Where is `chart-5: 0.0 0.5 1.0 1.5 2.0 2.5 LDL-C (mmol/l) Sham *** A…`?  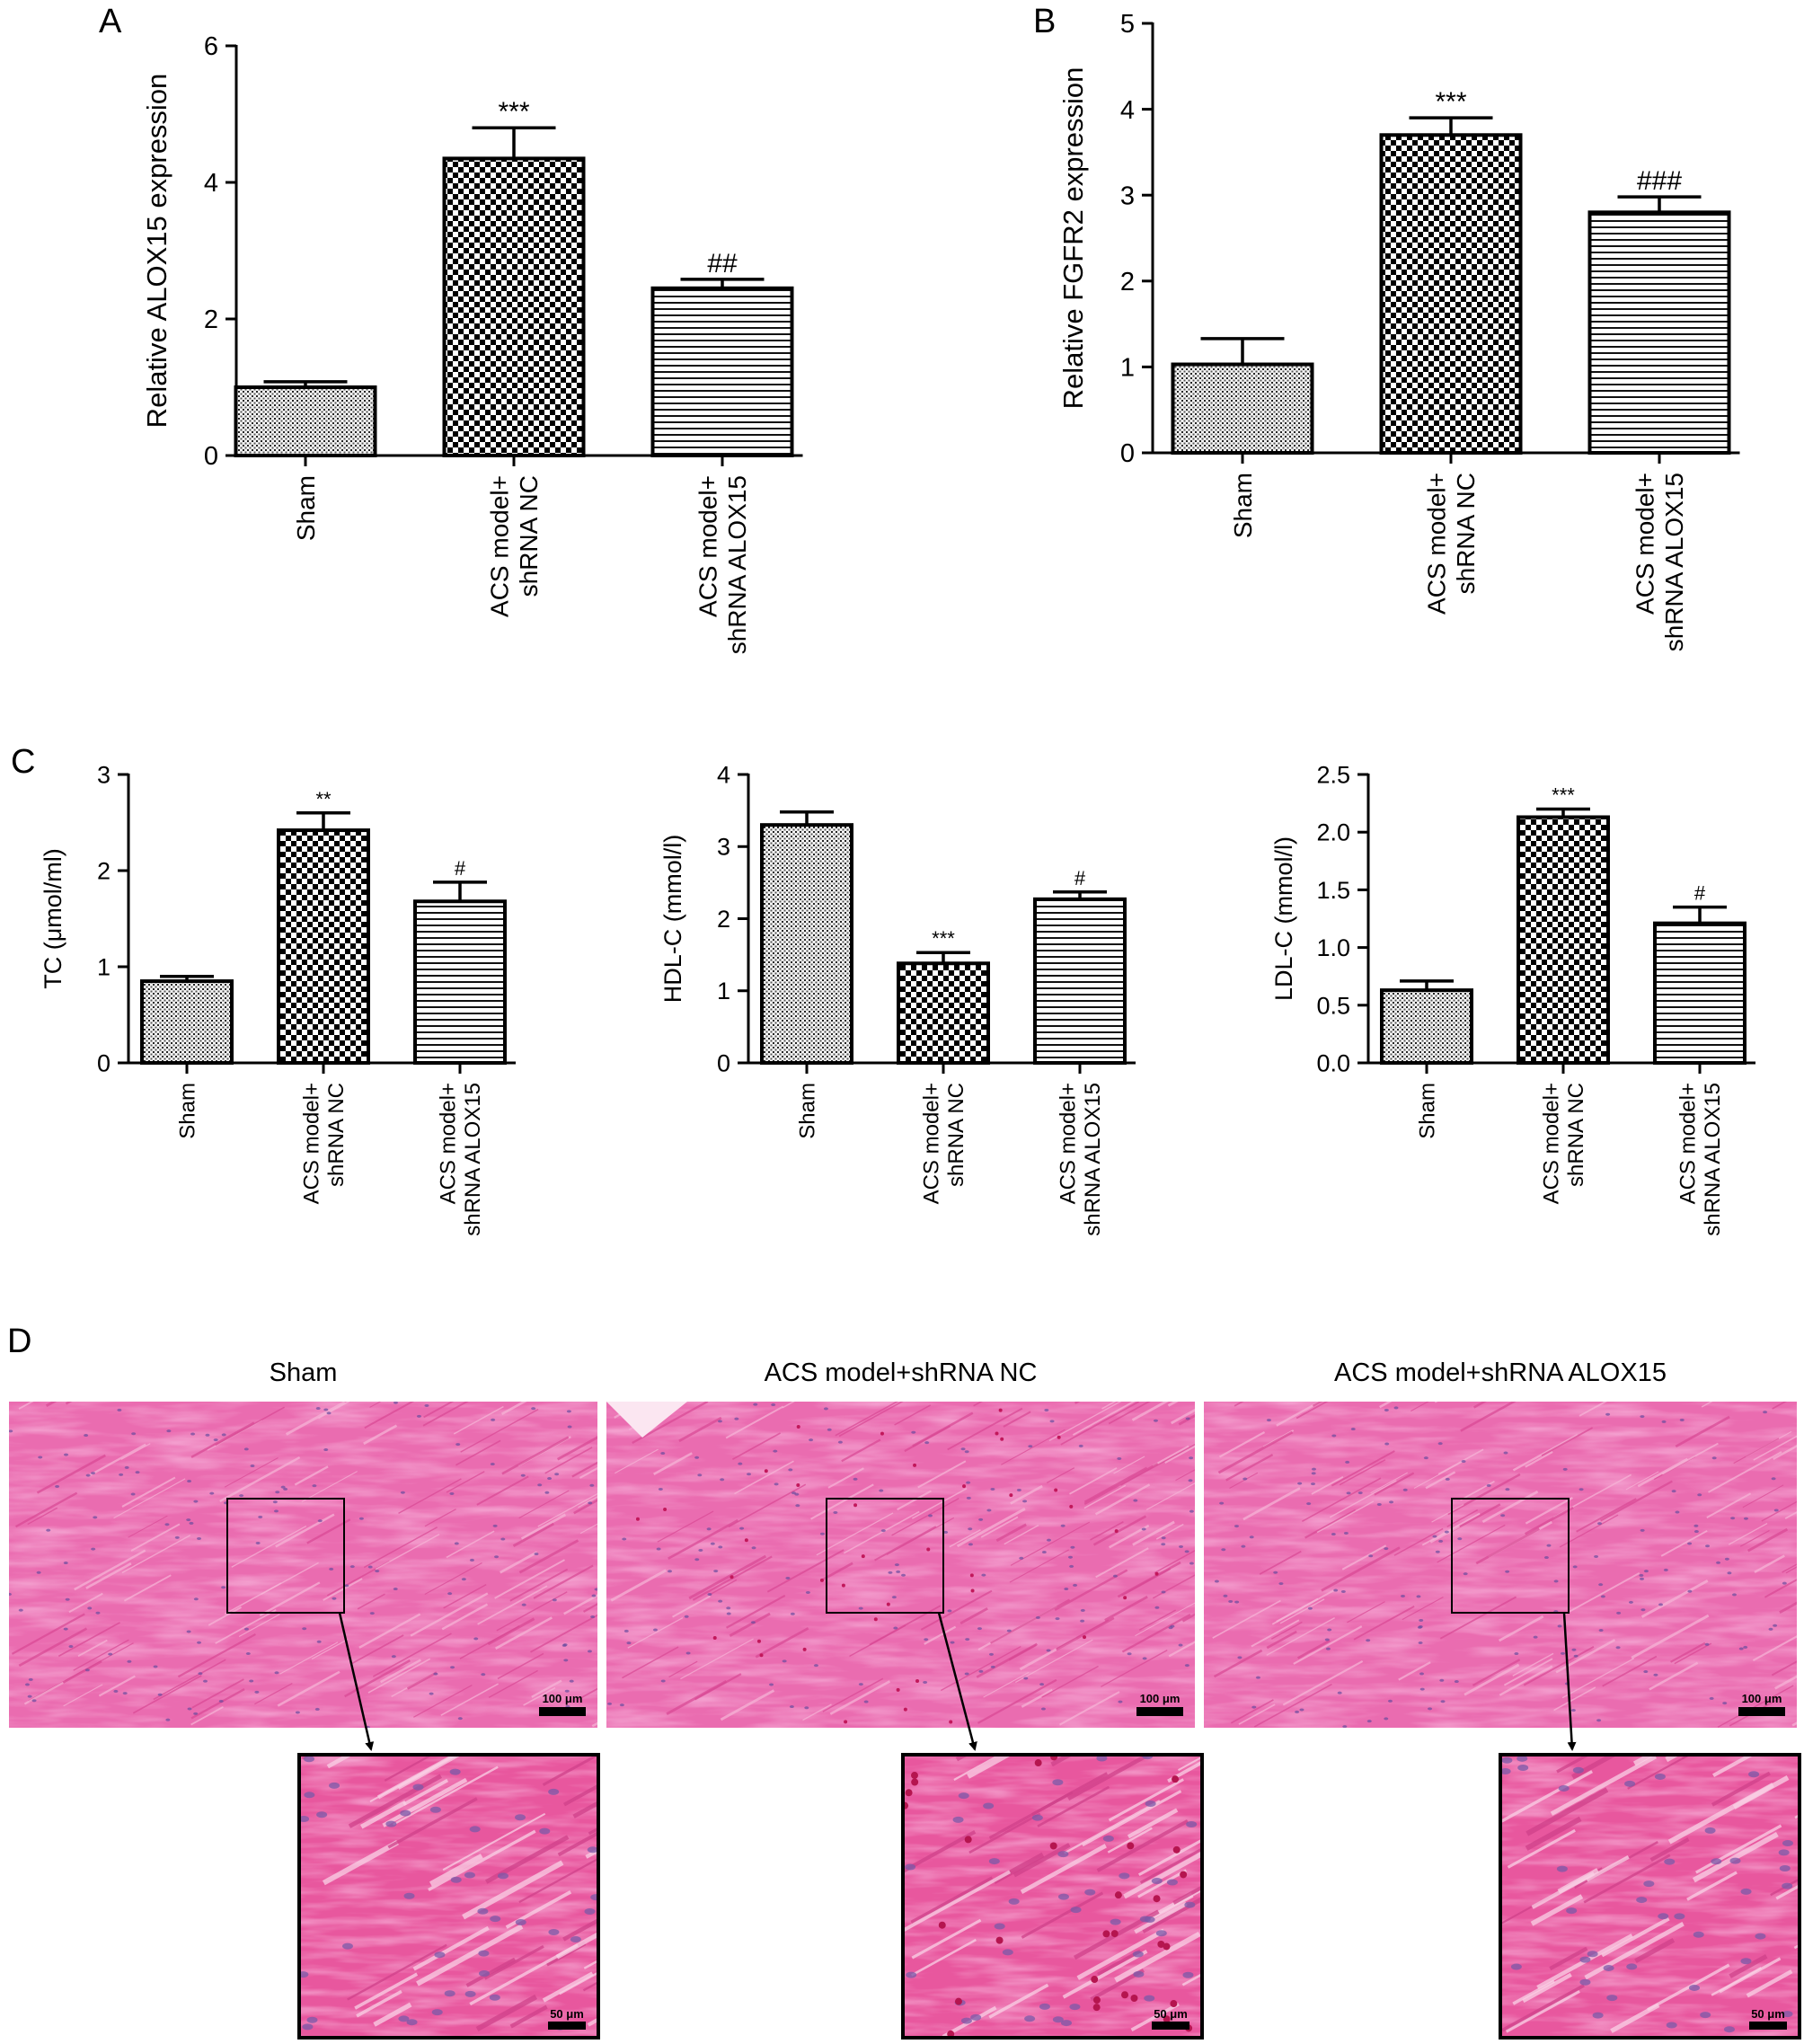 chart-5: 0.0 0.5 1.0 1.5 2.0 2.5 LDL-C (mmol/l) Sham *** A… is located at coordinates (1512, 998).